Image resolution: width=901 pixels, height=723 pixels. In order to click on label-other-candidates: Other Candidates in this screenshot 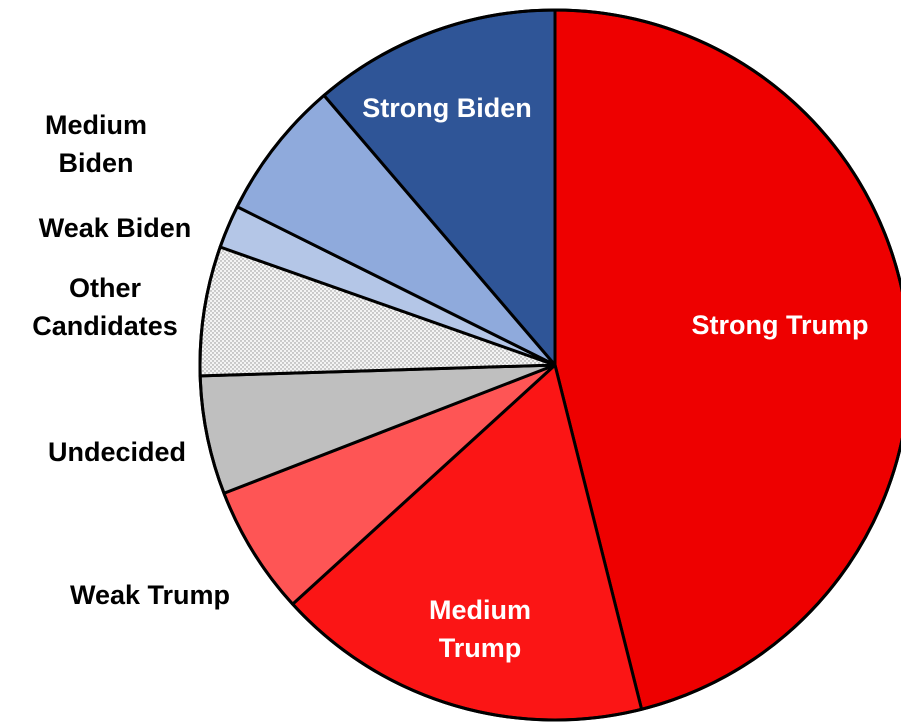, I will do `click(105, 307)`.